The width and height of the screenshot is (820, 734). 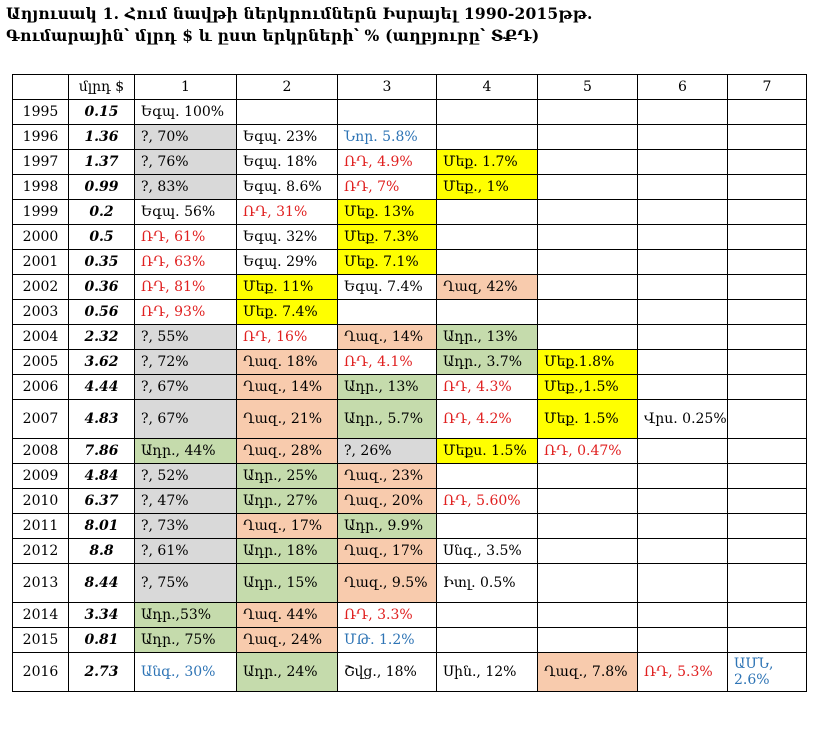 I want to click on header-col-4: 4, so click(x=487, y=87).